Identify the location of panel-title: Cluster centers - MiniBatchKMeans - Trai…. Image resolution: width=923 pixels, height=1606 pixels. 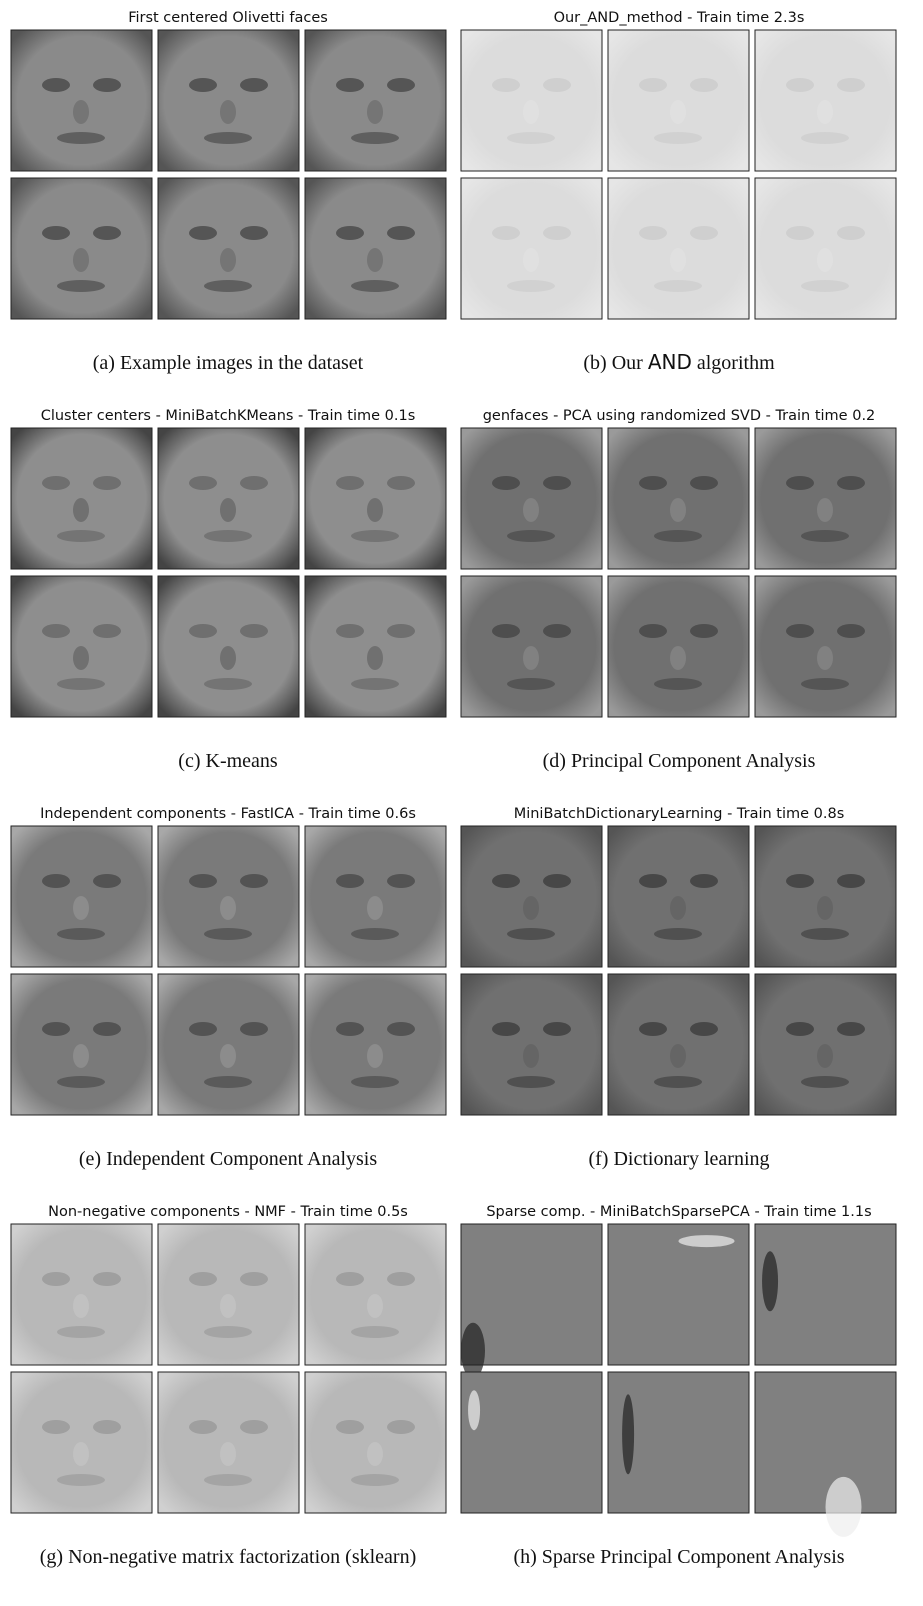
(228, 416).